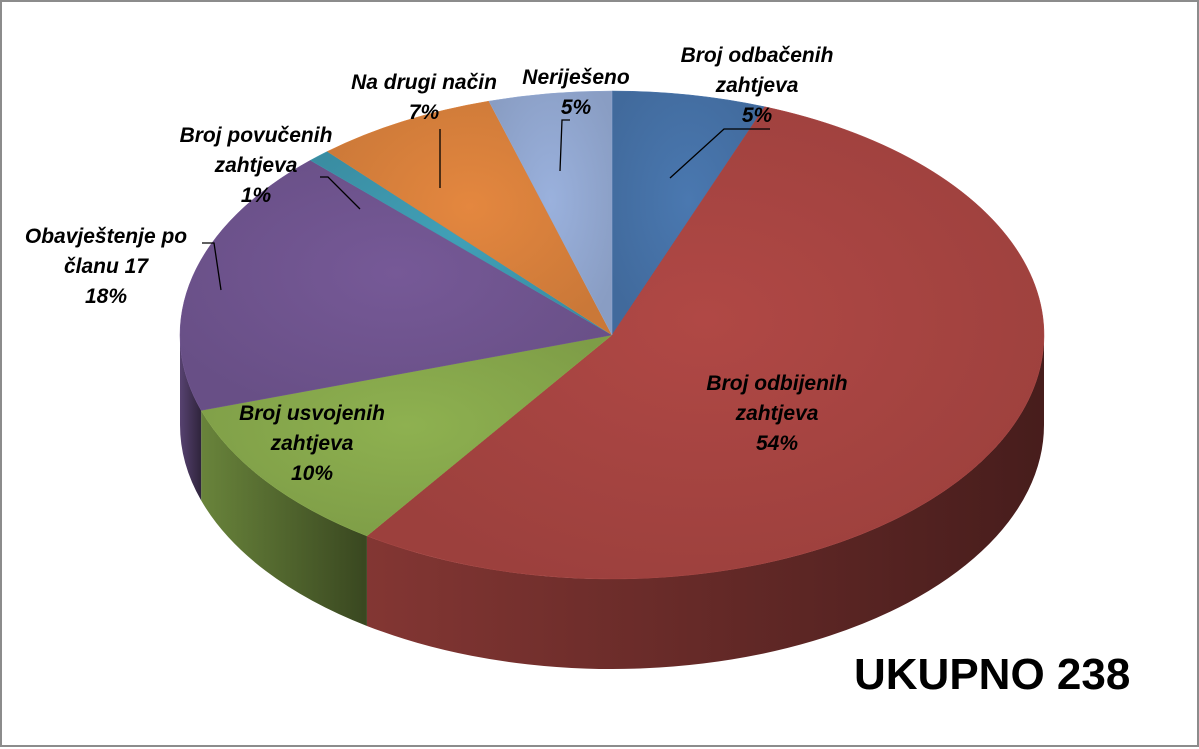 This screenshot has width=1199, height=749. What do you see at coordinates (576, 77) in the screenshot?
I see `slice-name-6: Neriješeno` at bounding box center [576, 77].